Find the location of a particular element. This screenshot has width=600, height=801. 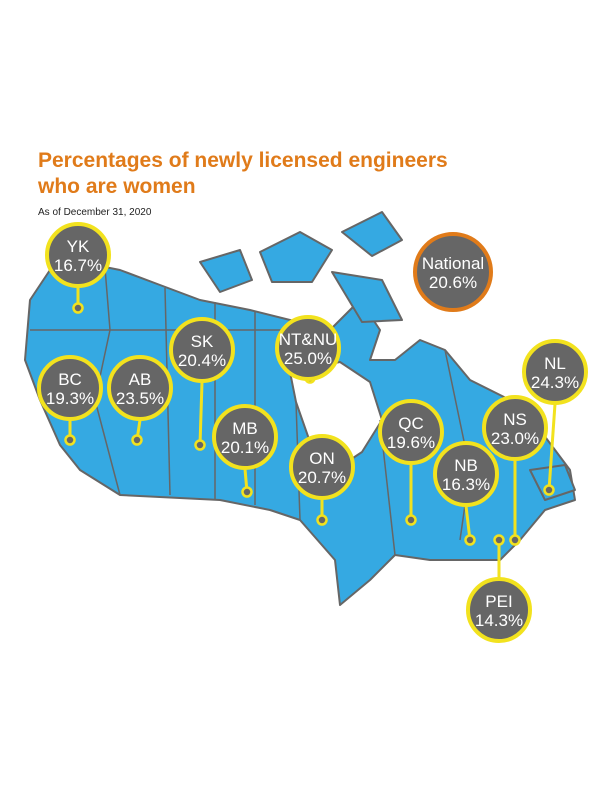

region-percent: 19.6% is located at coordinates (411, 442).